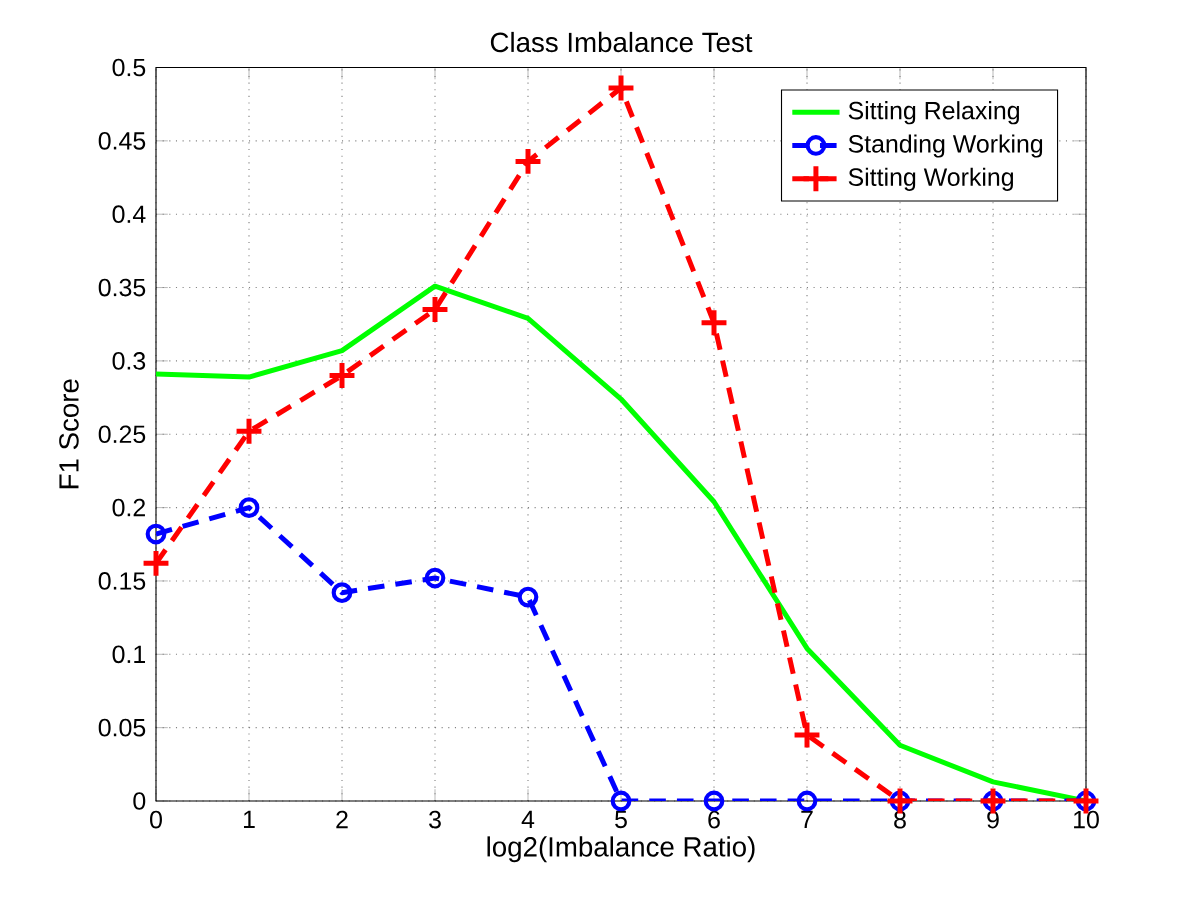 Image resolution: width=1200 pixels, height=900 pixels. Describe the element at coordinates (128, 507) in the screenshot. I see `y-tick-label: 0.2` at that location.